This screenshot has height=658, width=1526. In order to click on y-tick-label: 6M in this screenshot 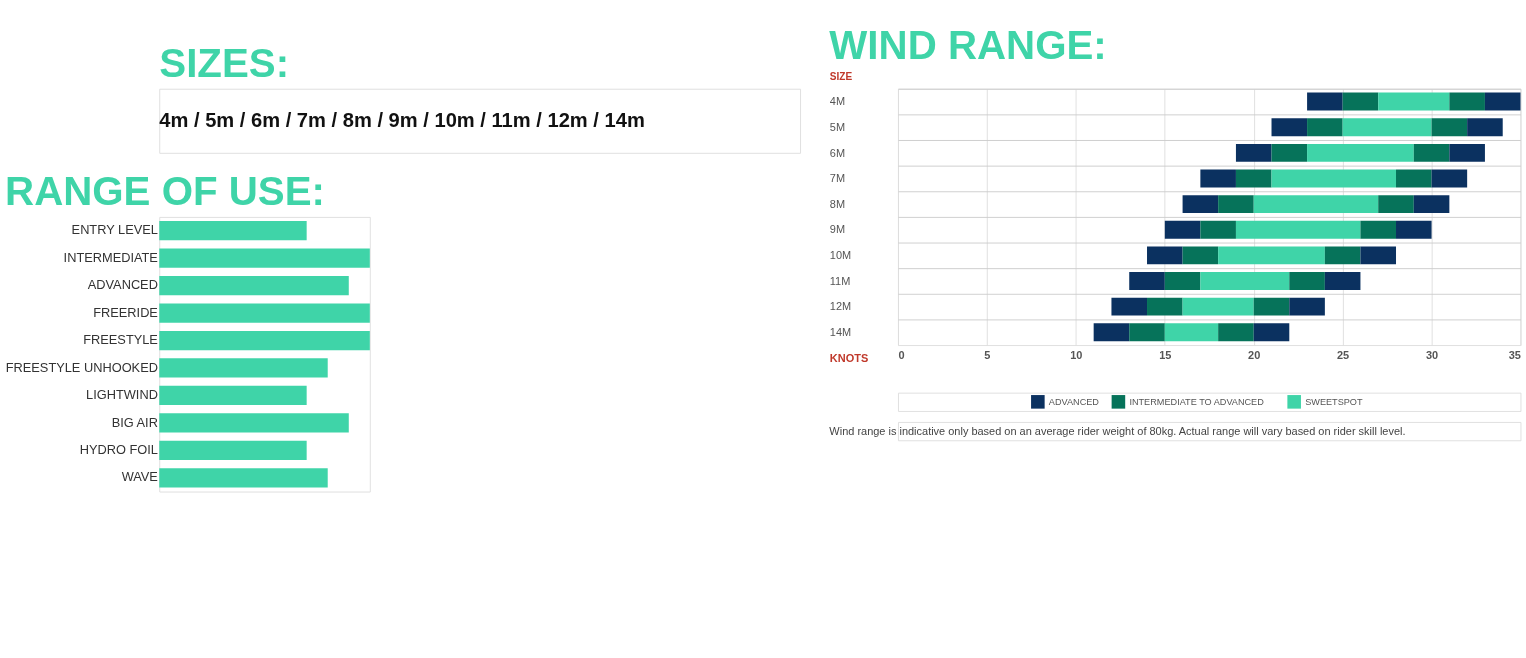, I will do `click(837, 152)`.